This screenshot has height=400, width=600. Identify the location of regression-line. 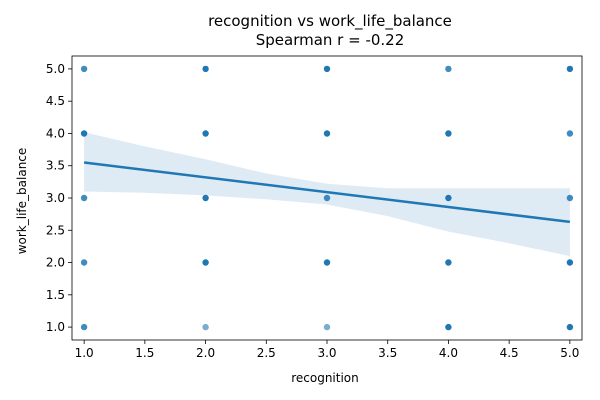
(327, 192).